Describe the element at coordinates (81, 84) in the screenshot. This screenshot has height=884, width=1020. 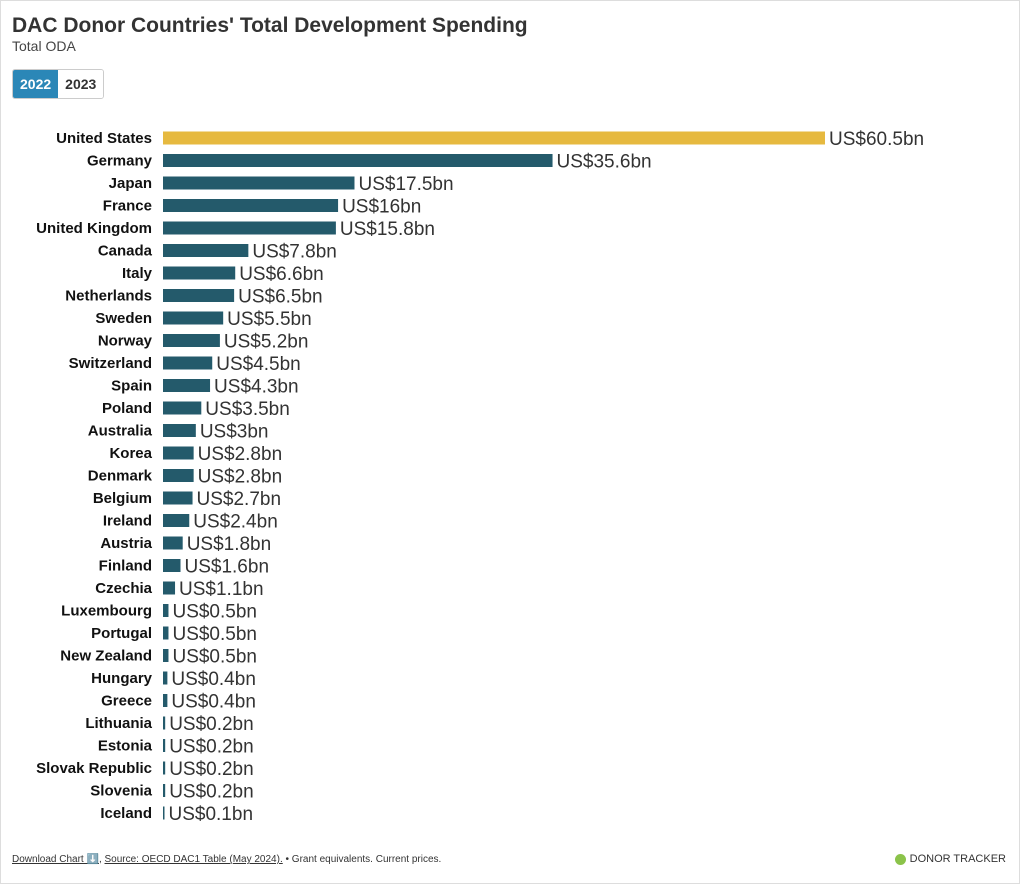
I see `tab-2023: 2023` at that location.